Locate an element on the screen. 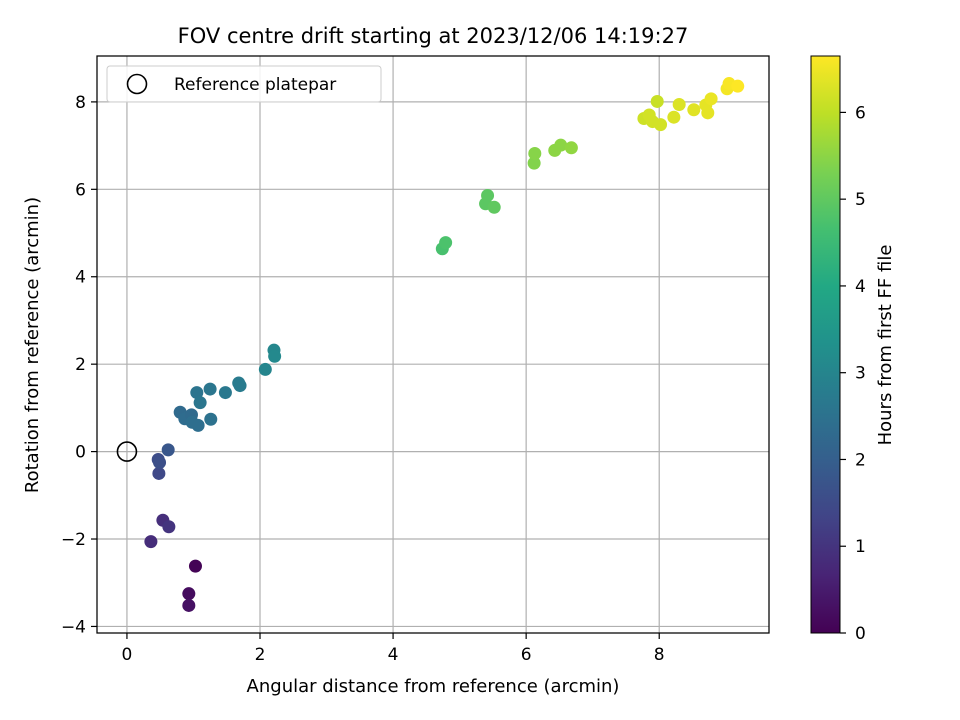  x-axis-label: Angular distance from reference (arcmin) is located at coordinates (433, 686).